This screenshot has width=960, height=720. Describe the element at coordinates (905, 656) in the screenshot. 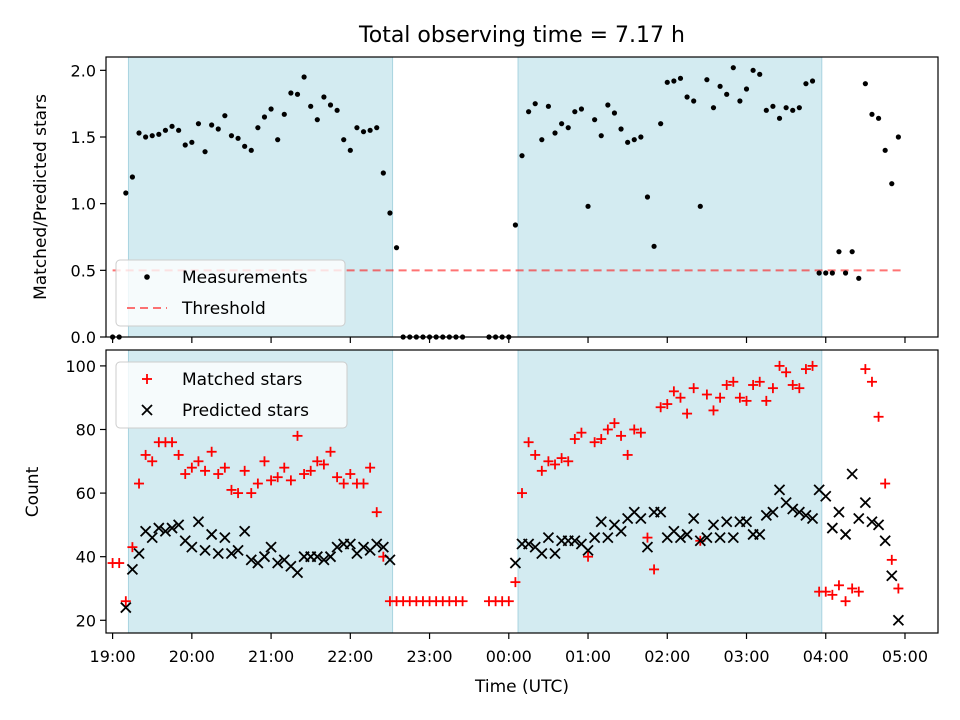

I see `x-tick-label: 05:00` at that location.